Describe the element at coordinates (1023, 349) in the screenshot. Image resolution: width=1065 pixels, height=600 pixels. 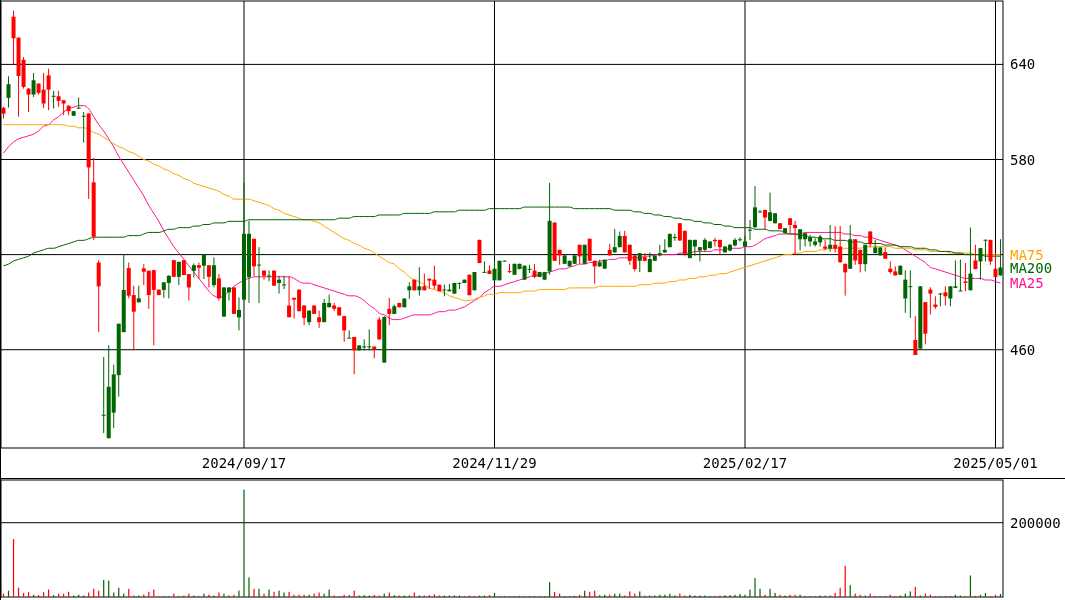
I see `y-tick-label: 460` at that location.